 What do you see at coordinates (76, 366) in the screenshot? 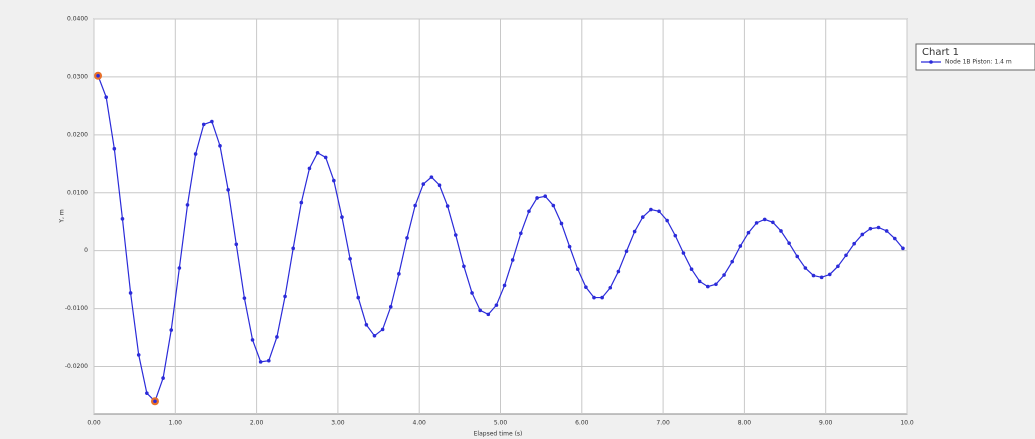
I see `y-tick-label: -0.0200` at bounding box center [76, 366].